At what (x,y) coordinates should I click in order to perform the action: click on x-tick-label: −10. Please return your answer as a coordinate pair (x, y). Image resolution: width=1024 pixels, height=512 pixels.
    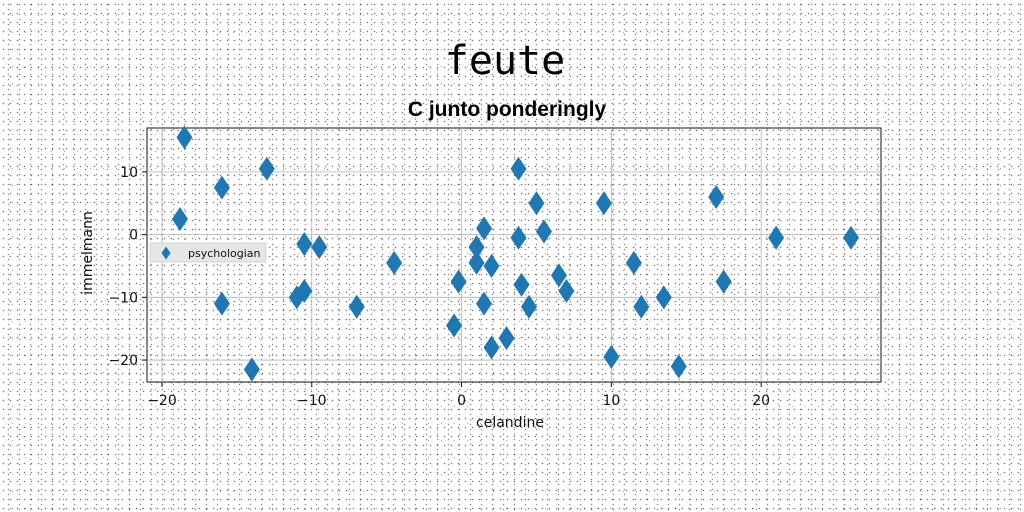
    Looking at the image, I should click on (312, 401).